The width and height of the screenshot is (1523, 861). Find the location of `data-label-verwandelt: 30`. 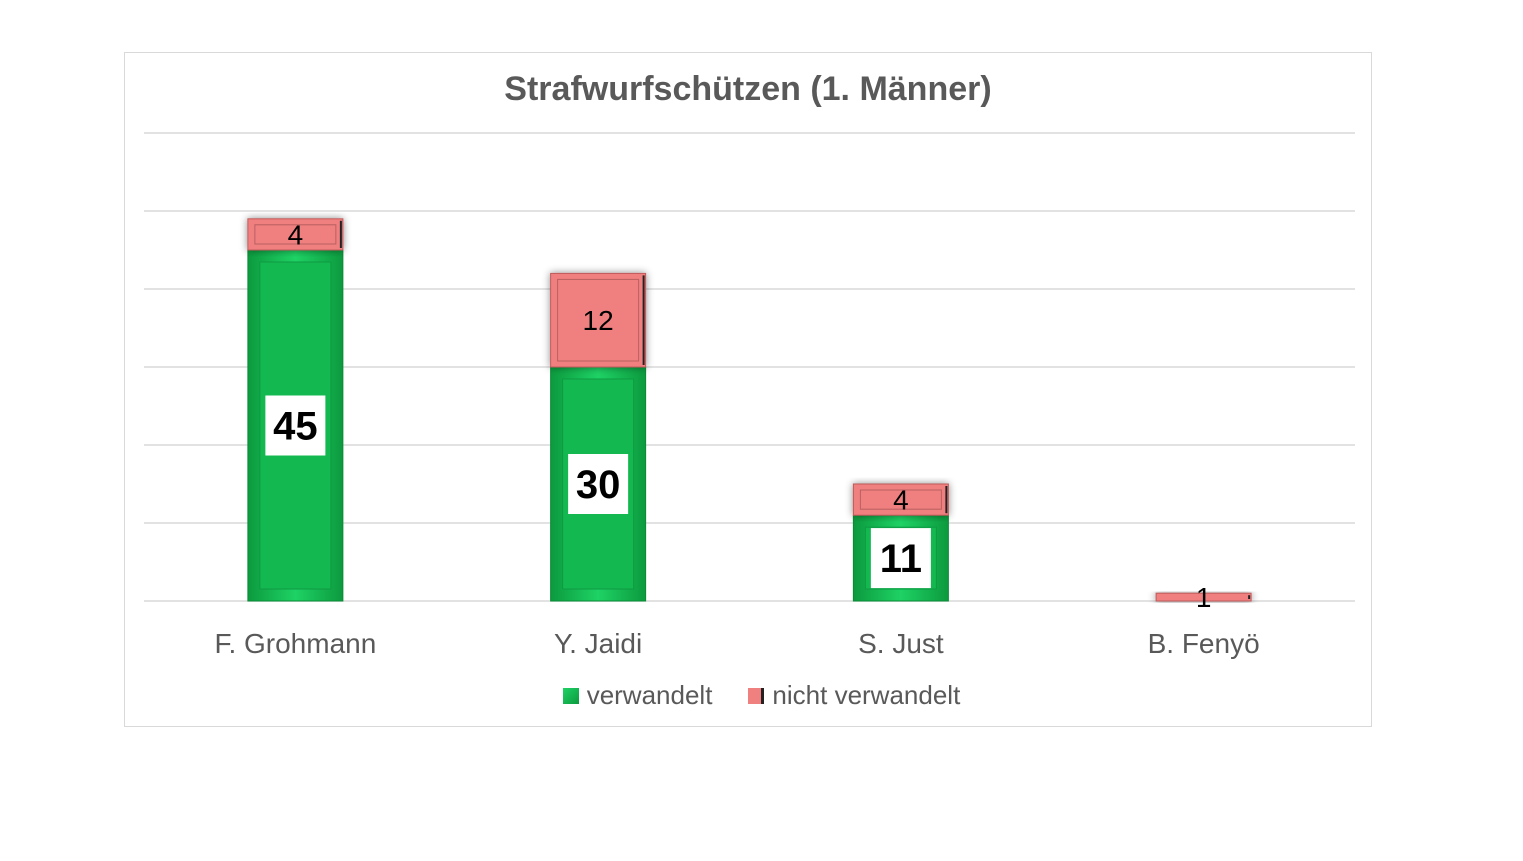

data-label-verwandelt: 30 is located at coordinates (598, 485).